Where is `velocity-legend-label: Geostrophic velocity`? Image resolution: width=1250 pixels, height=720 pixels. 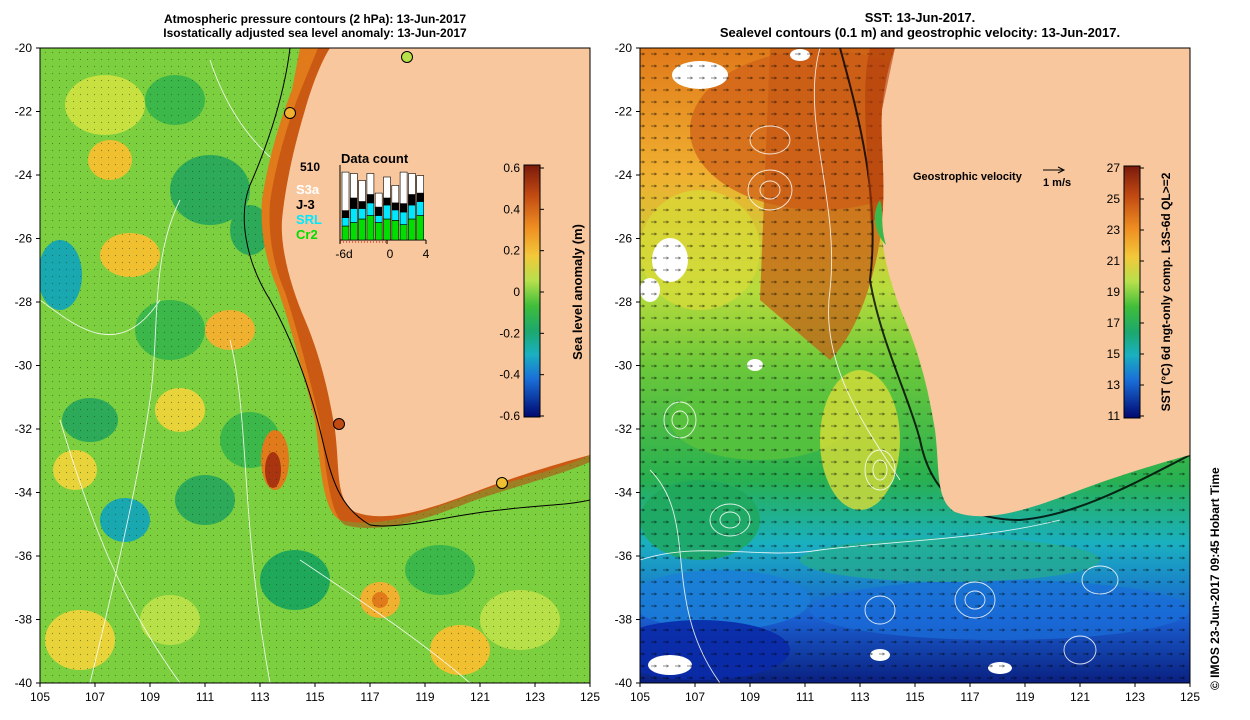 velocity-legend-label: Geostrophic velocity is located at coordinates (968, 177).